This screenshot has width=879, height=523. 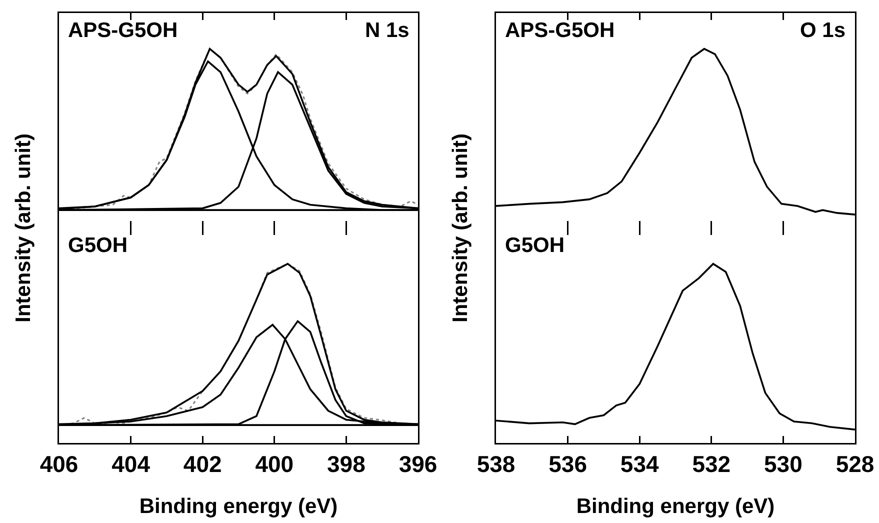 What do you see at coordinates (387, 30) in the screenshot?
I see `text: N 1s` at bounding box center [387, 30].